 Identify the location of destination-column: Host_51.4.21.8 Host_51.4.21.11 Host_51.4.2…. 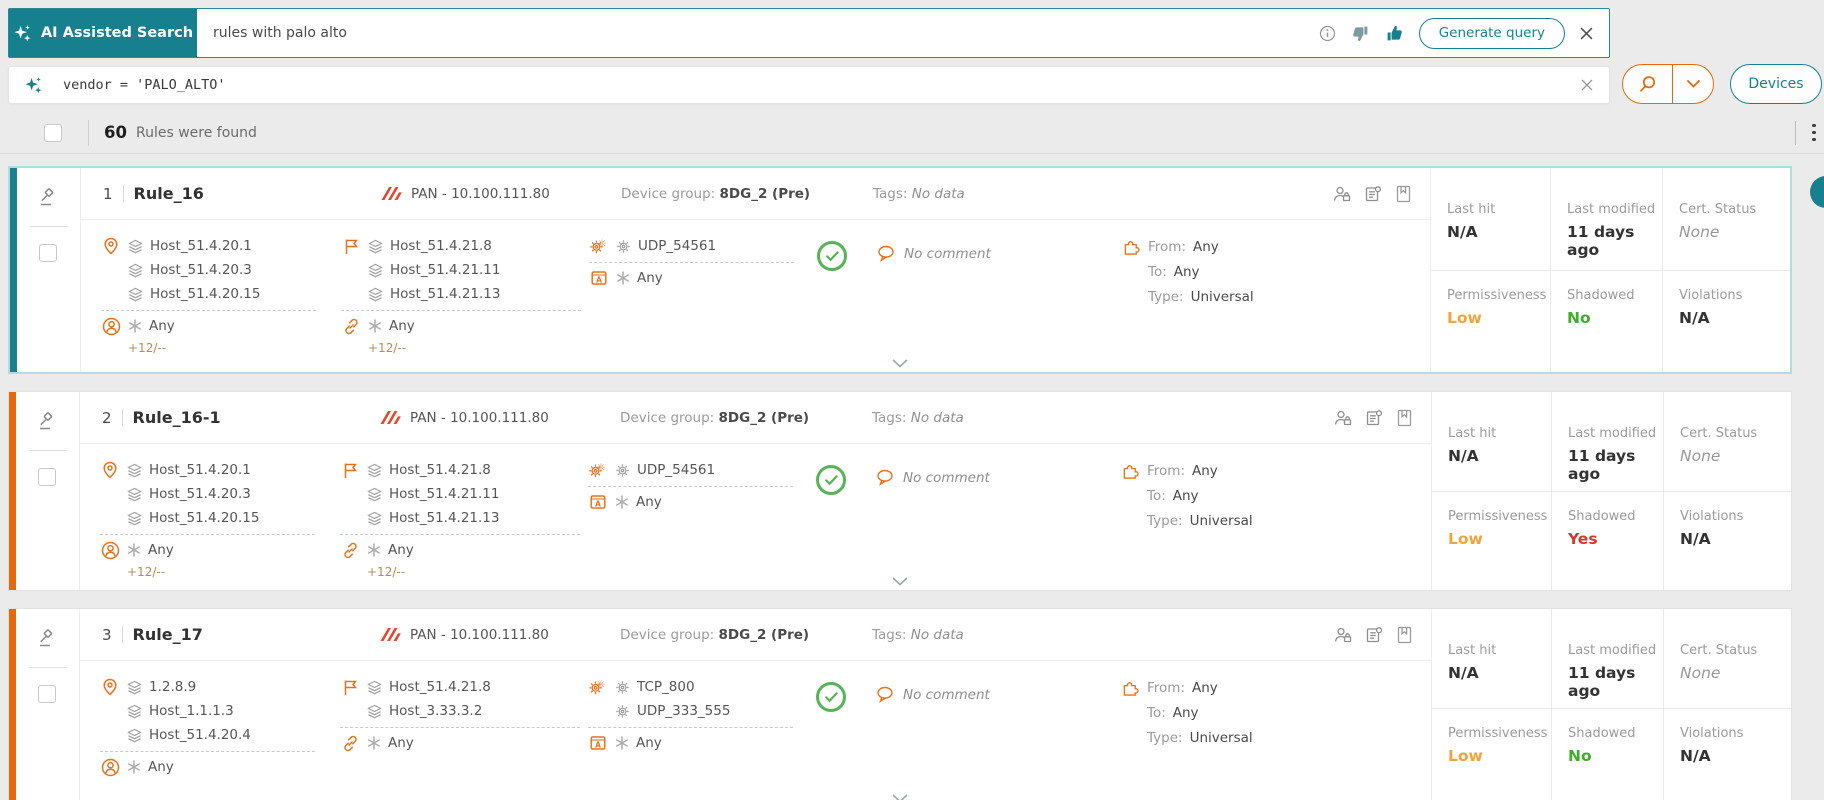
(460, 518).